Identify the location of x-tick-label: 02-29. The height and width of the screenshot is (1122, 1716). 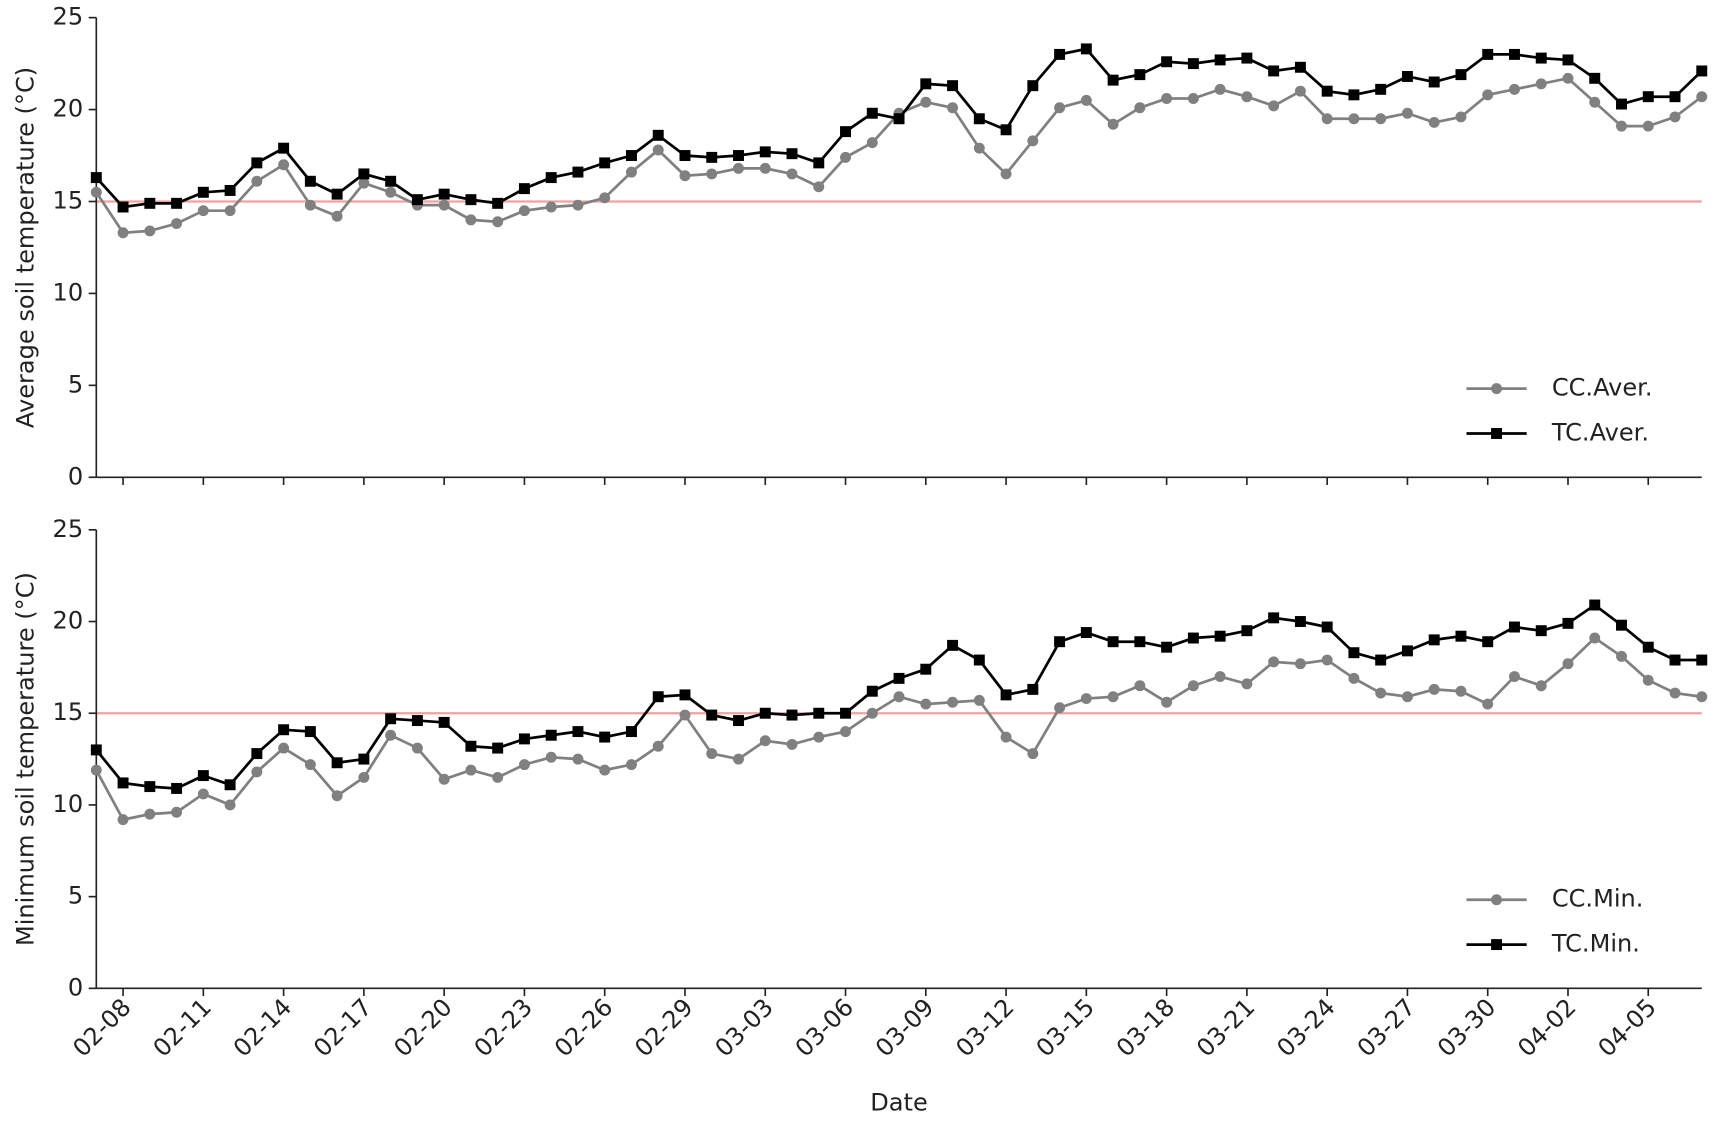
(663, 1027).